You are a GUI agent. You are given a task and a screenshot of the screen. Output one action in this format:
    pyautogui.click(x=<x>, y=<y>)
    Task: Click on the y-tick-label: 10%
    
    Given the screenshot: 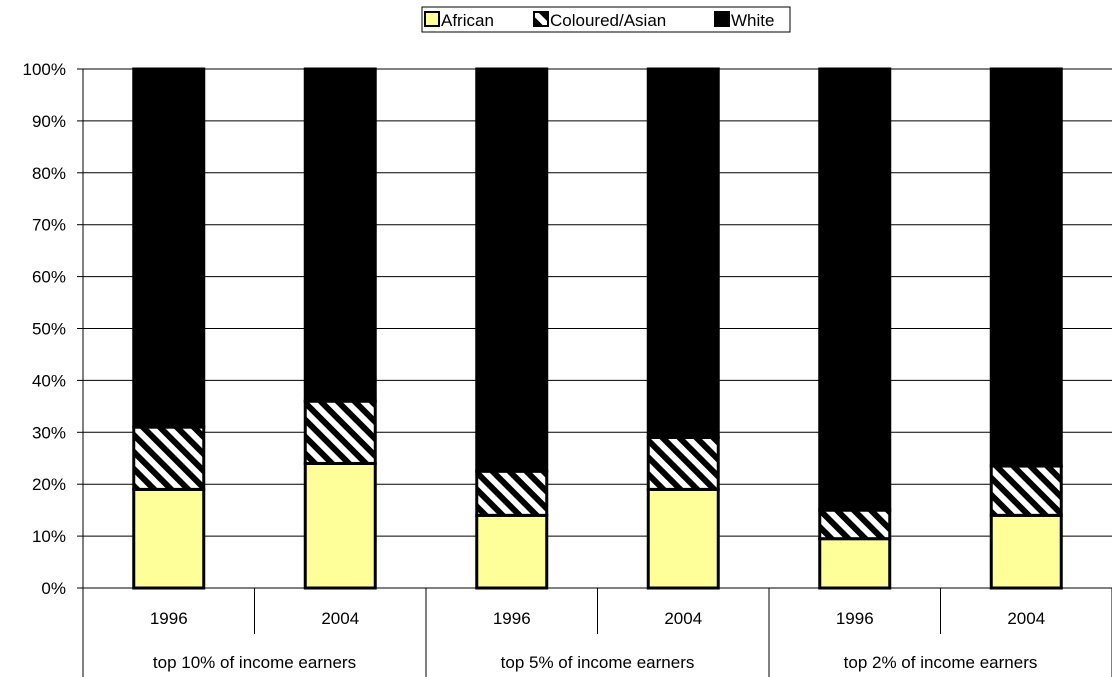 What is the action you would take?
    pyautogui.click(x=49, y=536)
    